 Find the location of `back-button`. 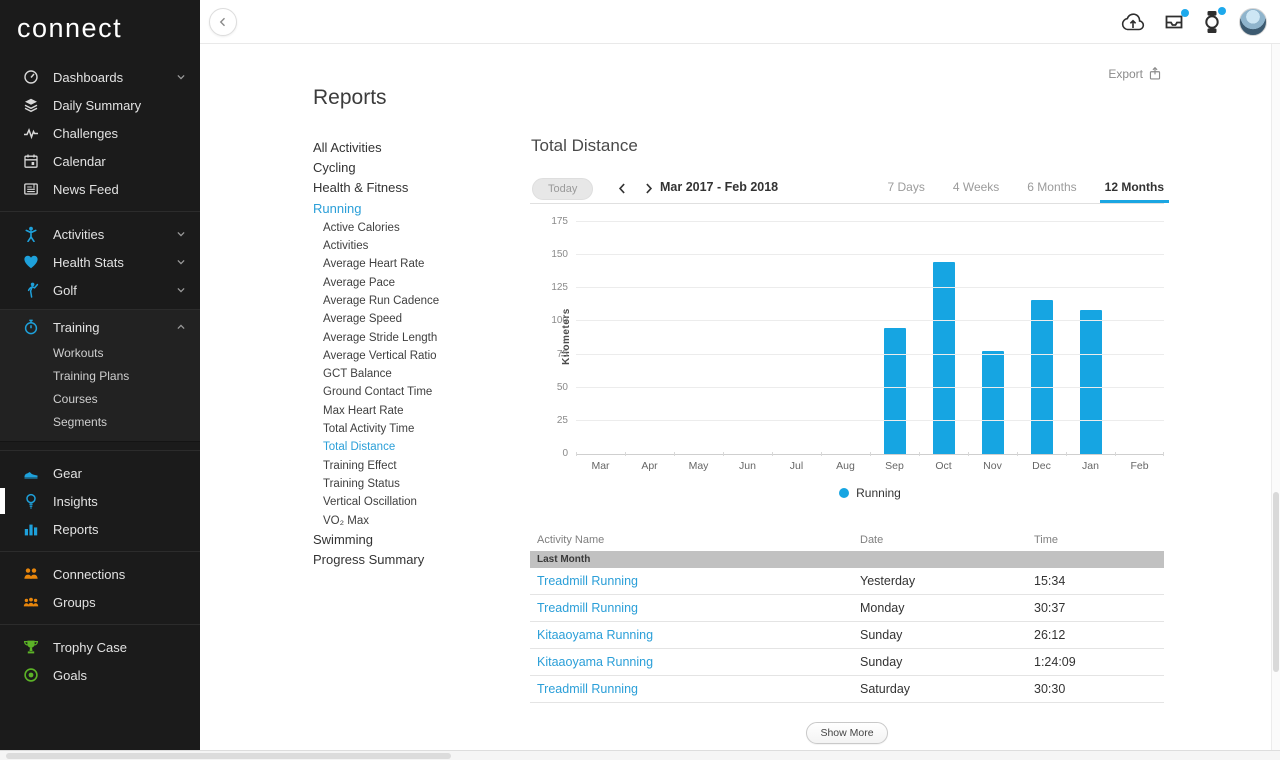

back-button is located at coordinates (223, 22).